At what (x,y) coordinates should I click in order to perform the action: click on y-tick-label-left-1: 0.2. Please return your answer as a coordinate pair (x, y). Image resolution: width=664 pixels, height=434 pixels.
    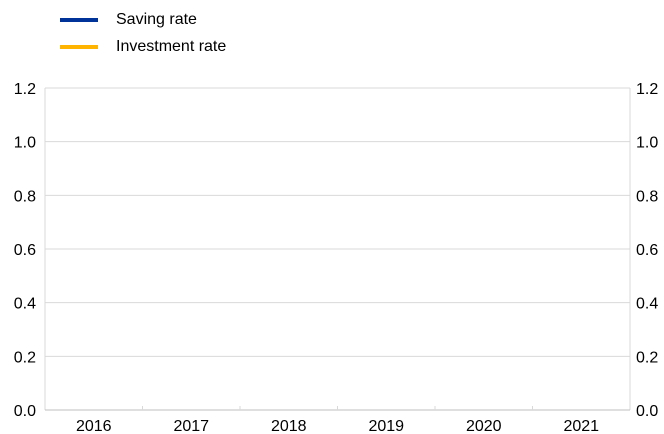
    Looking at the image, I should click on (25, 357).